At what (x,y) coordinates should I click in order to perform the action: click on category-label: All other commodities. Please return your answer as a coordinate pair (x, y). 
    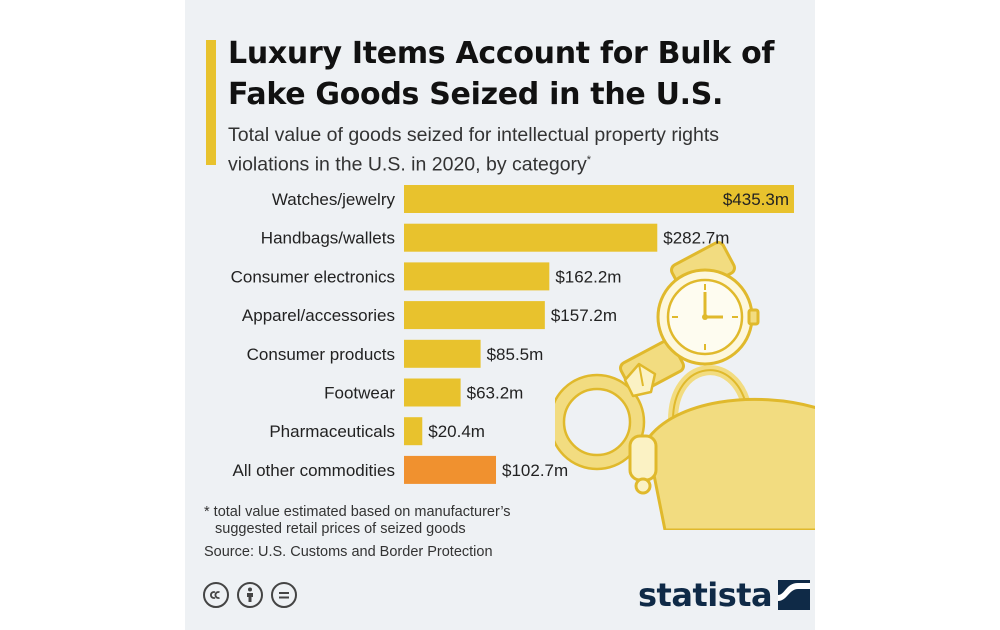
    Looking at the image, I should click on (313, 470).